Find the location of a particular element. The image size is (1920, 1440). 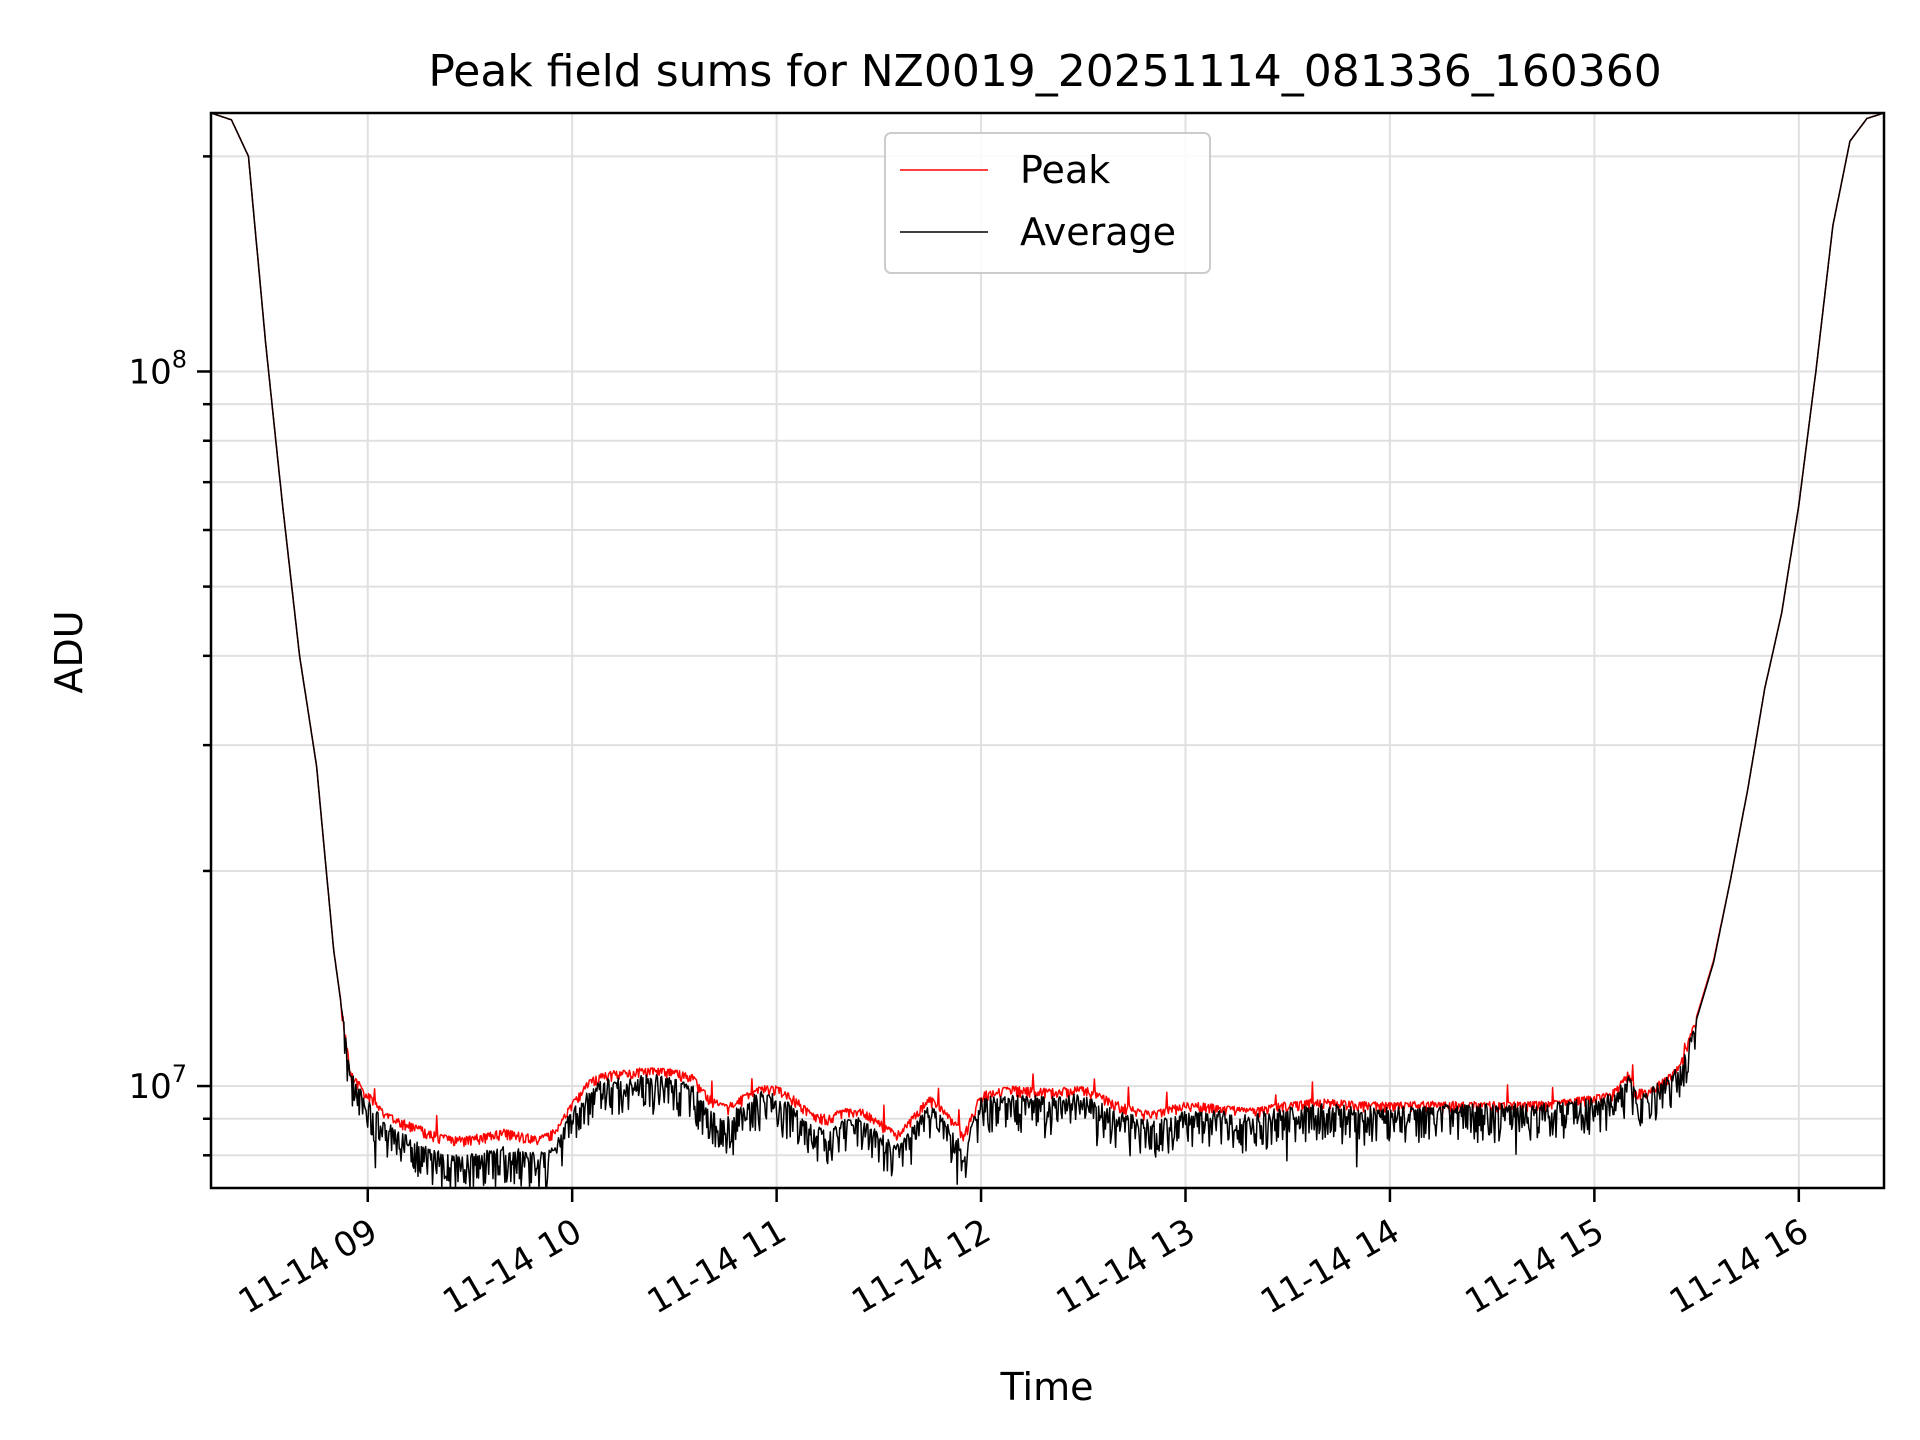

y-tick-label: 10⁸ is located at coordinates (157, 368).